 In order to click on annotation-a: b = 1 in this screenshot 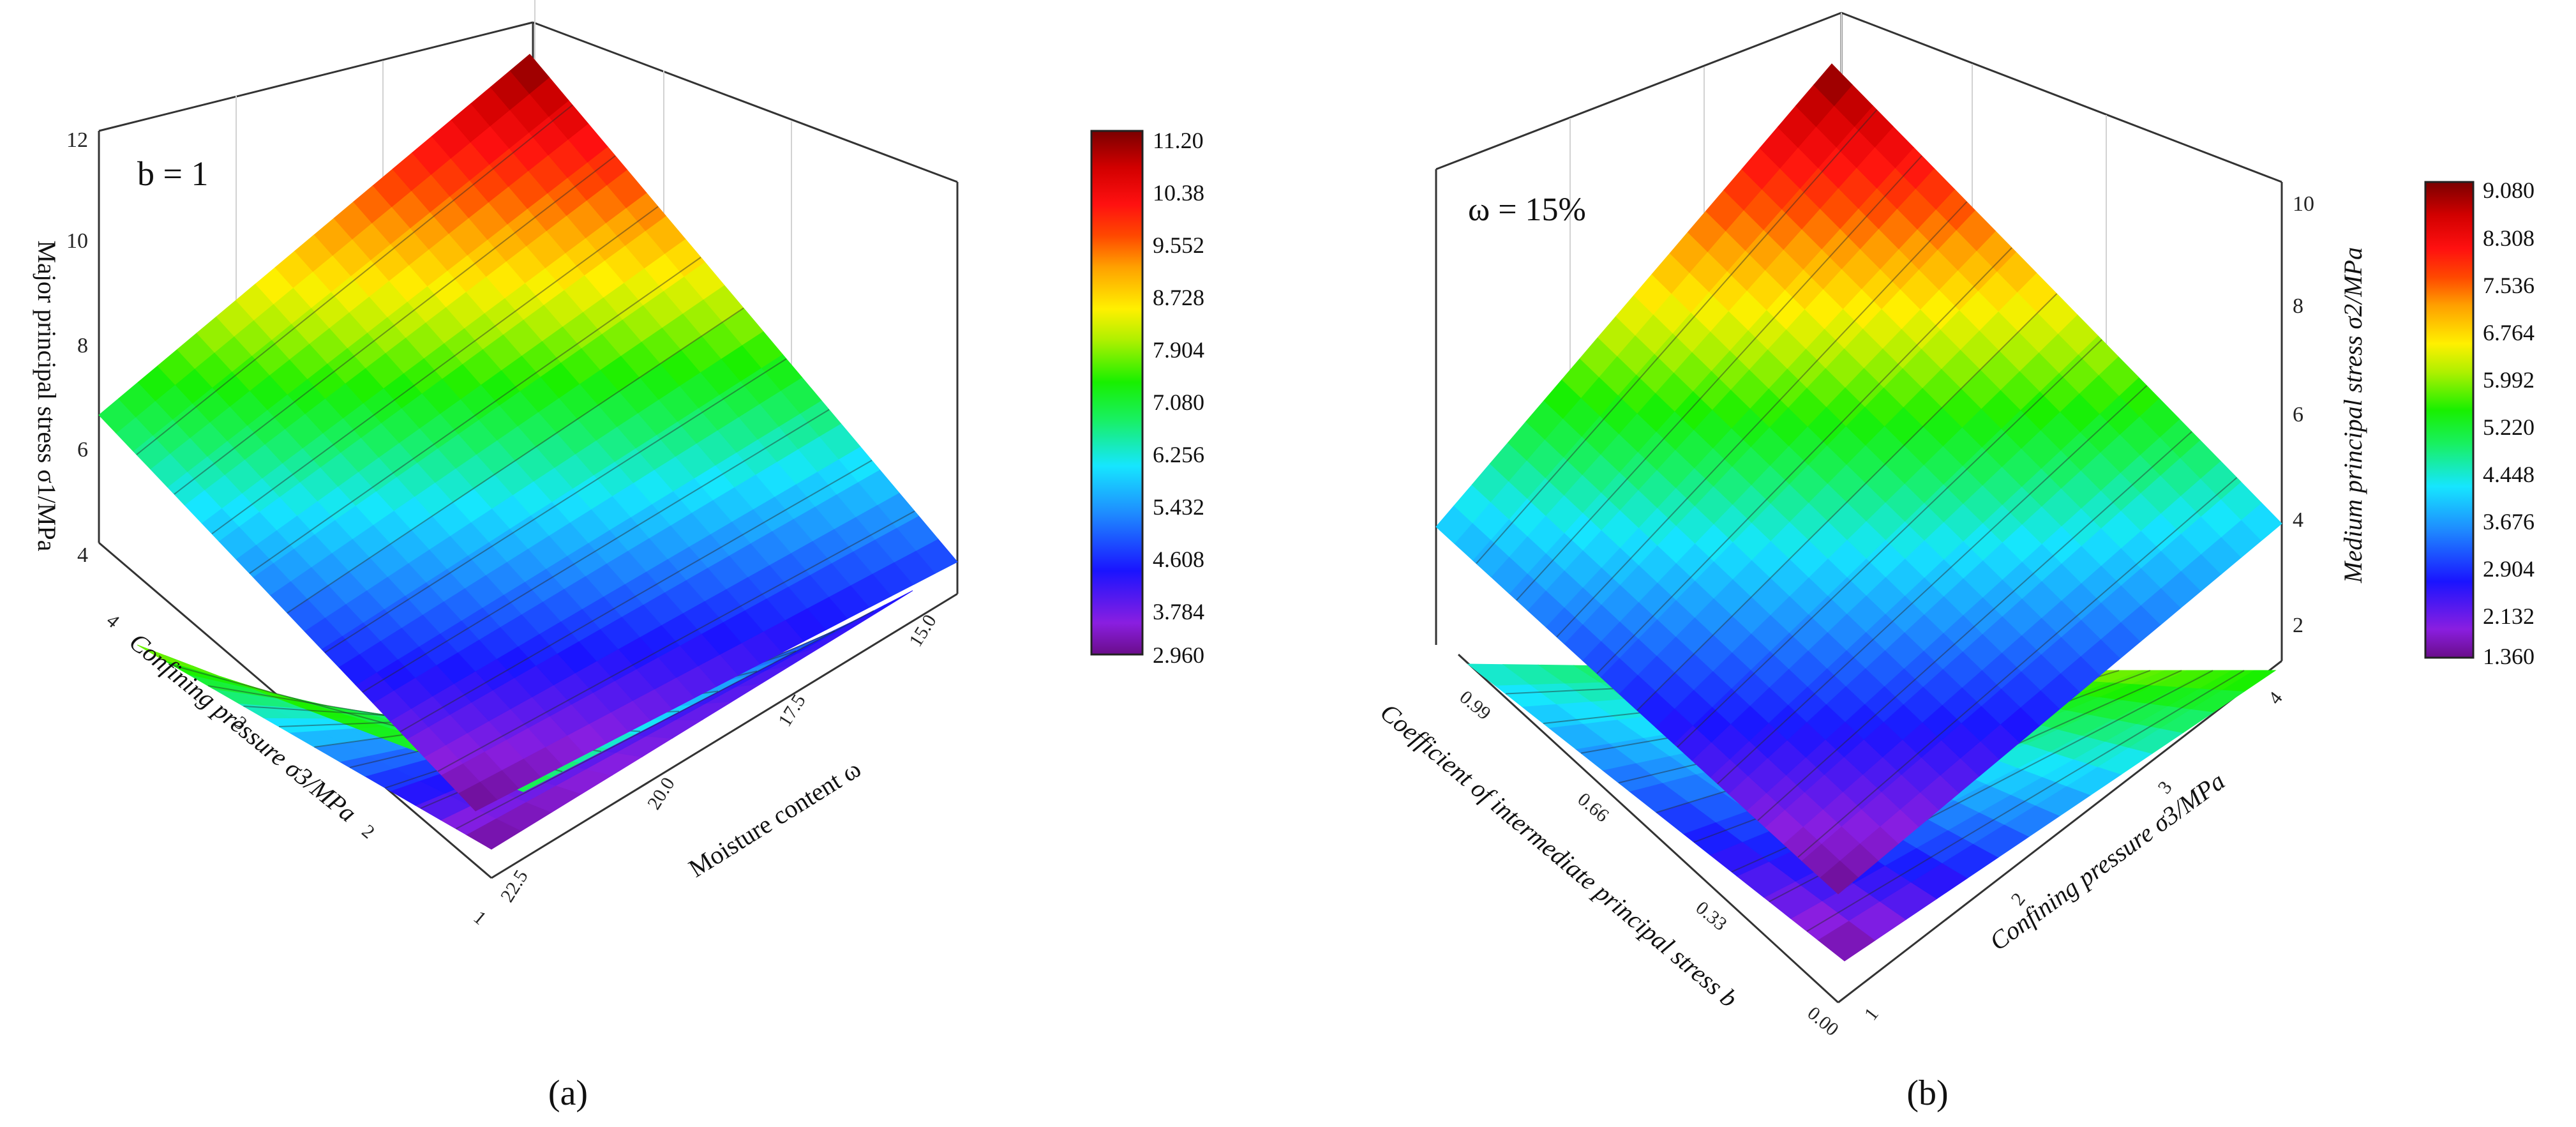, I will do `click(172, 174)`.